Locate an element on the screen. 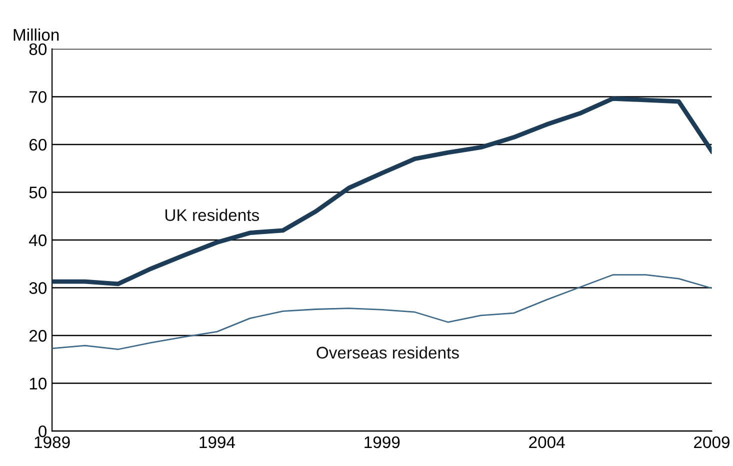 Image resolution: width=733 pixels, height=466 pixels. y-tick-label: 40 is located at coordinates (38, 240).